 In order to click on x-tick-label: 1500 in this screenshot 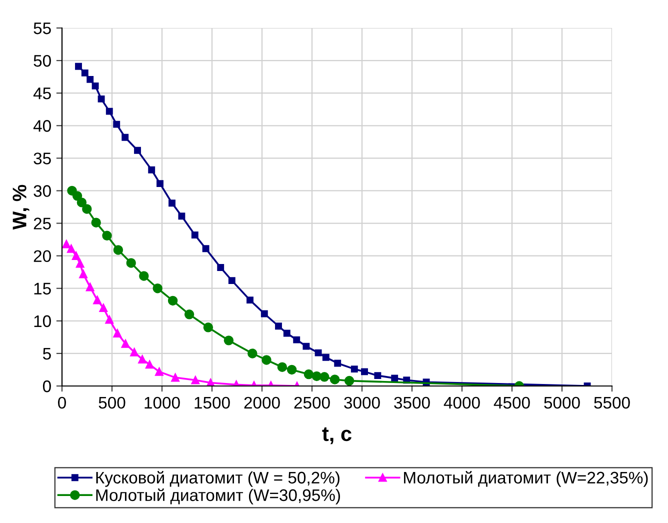, I will do `click(212, 402)`.